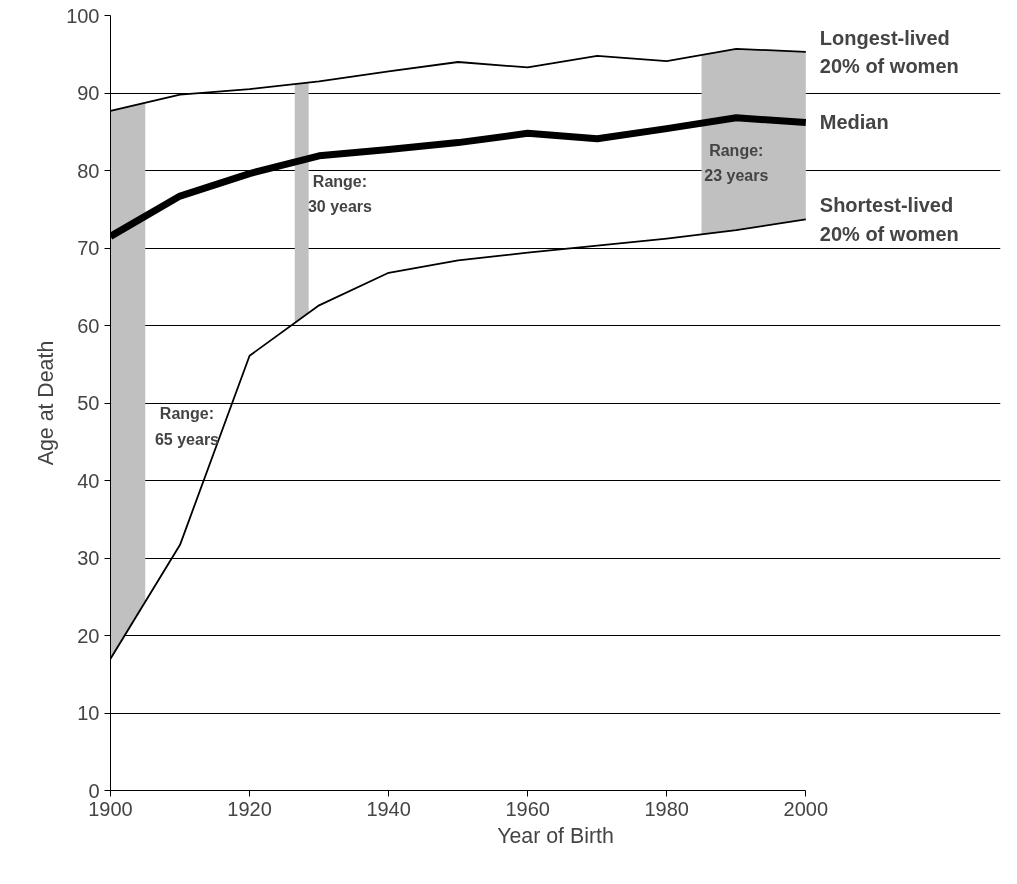 This screenshot has height=884, width=1017. Describe the element at coordinates (555, 835) in the screenshot. I see `x-axis-title: Year of Birth` at that location.